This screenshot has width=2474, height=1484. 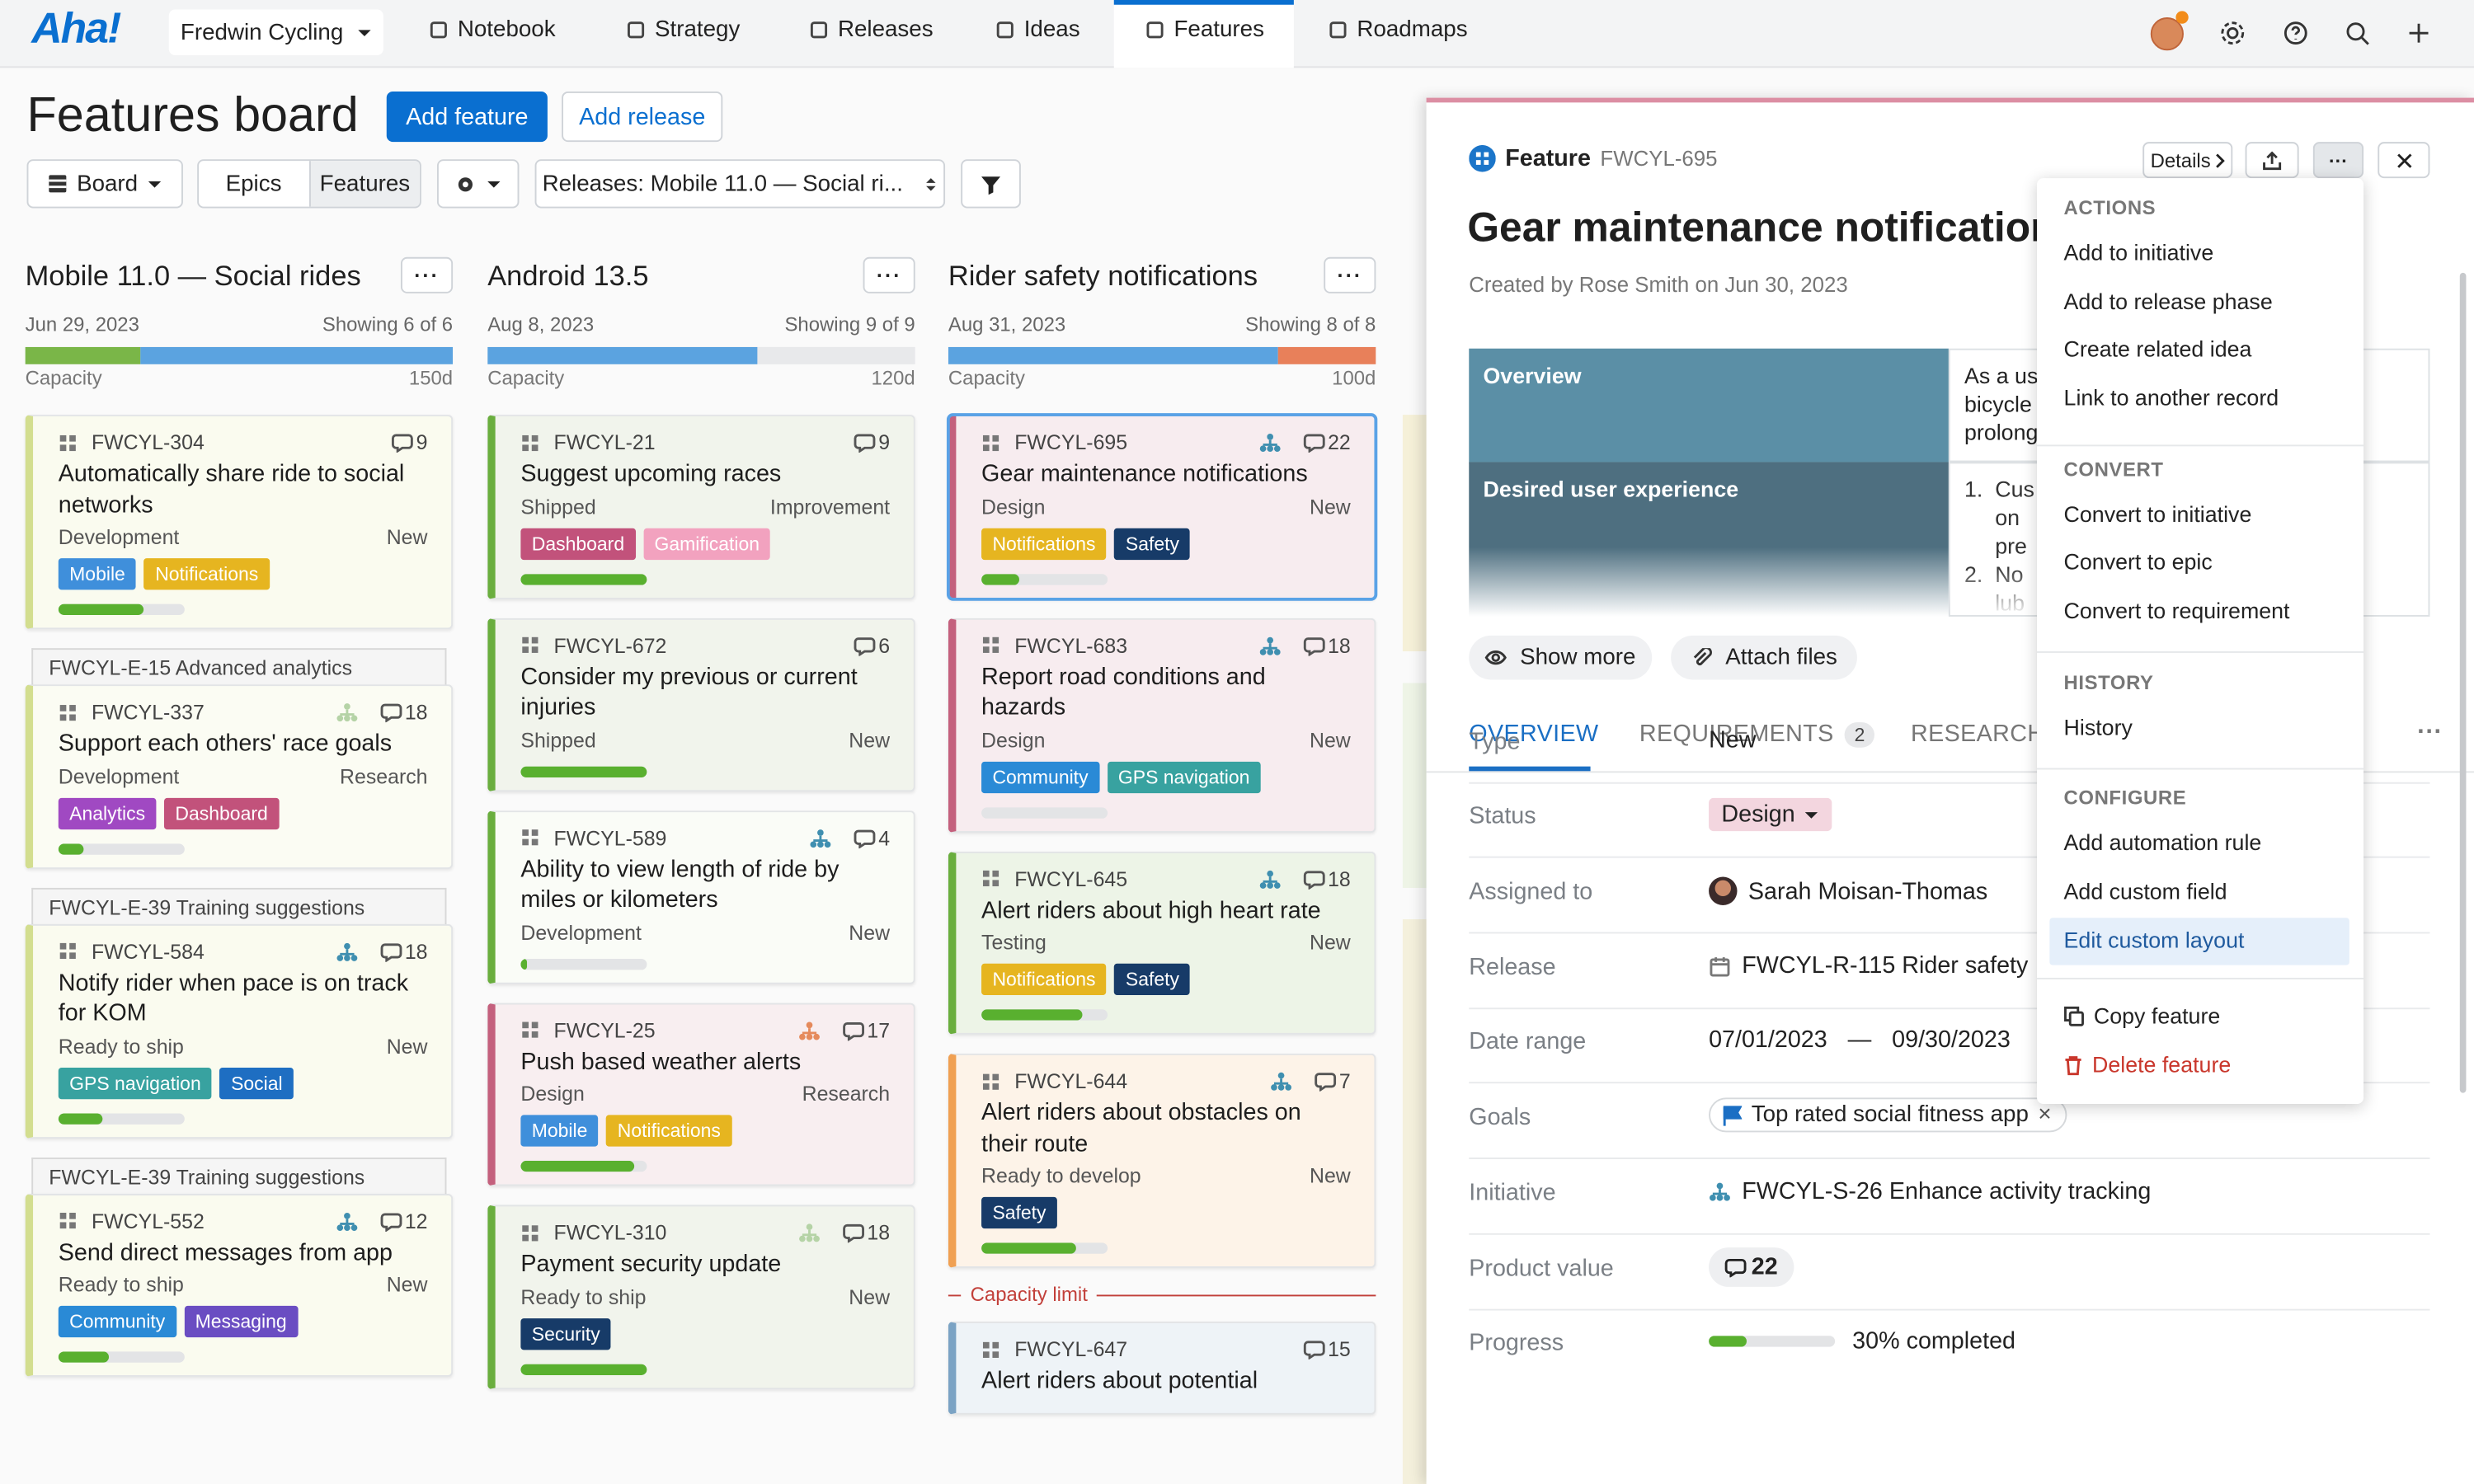 What do you see at coordinates (467, 117) in the screenshot?
I see `add-feature-button: Add feature` at bounding box center [467, 117].